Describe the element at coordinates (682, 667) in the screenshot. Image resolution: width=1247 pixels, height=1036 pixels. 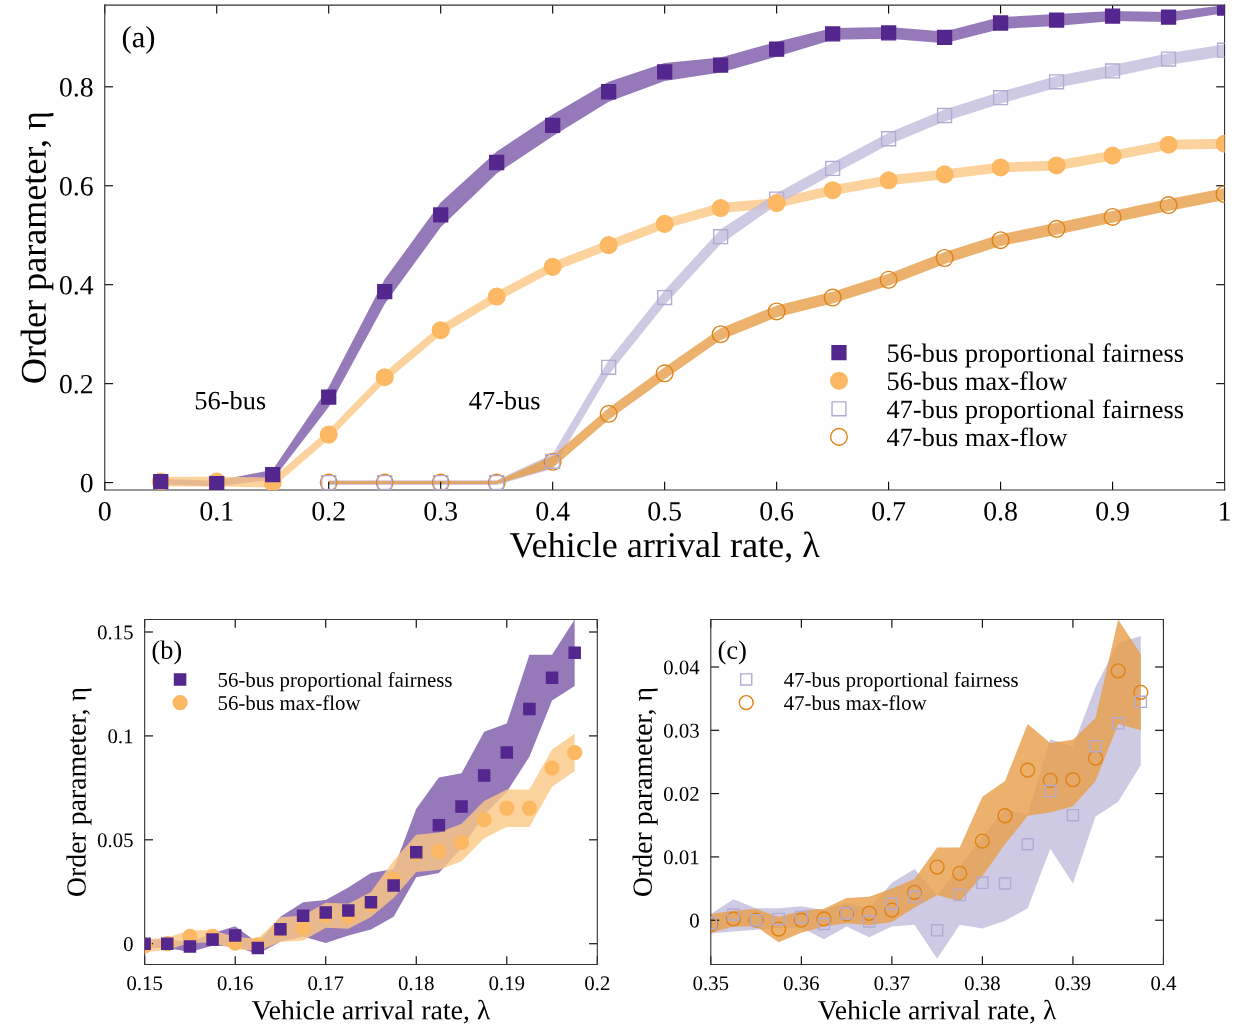
I see `y-tick-label: 0.04` at that location.